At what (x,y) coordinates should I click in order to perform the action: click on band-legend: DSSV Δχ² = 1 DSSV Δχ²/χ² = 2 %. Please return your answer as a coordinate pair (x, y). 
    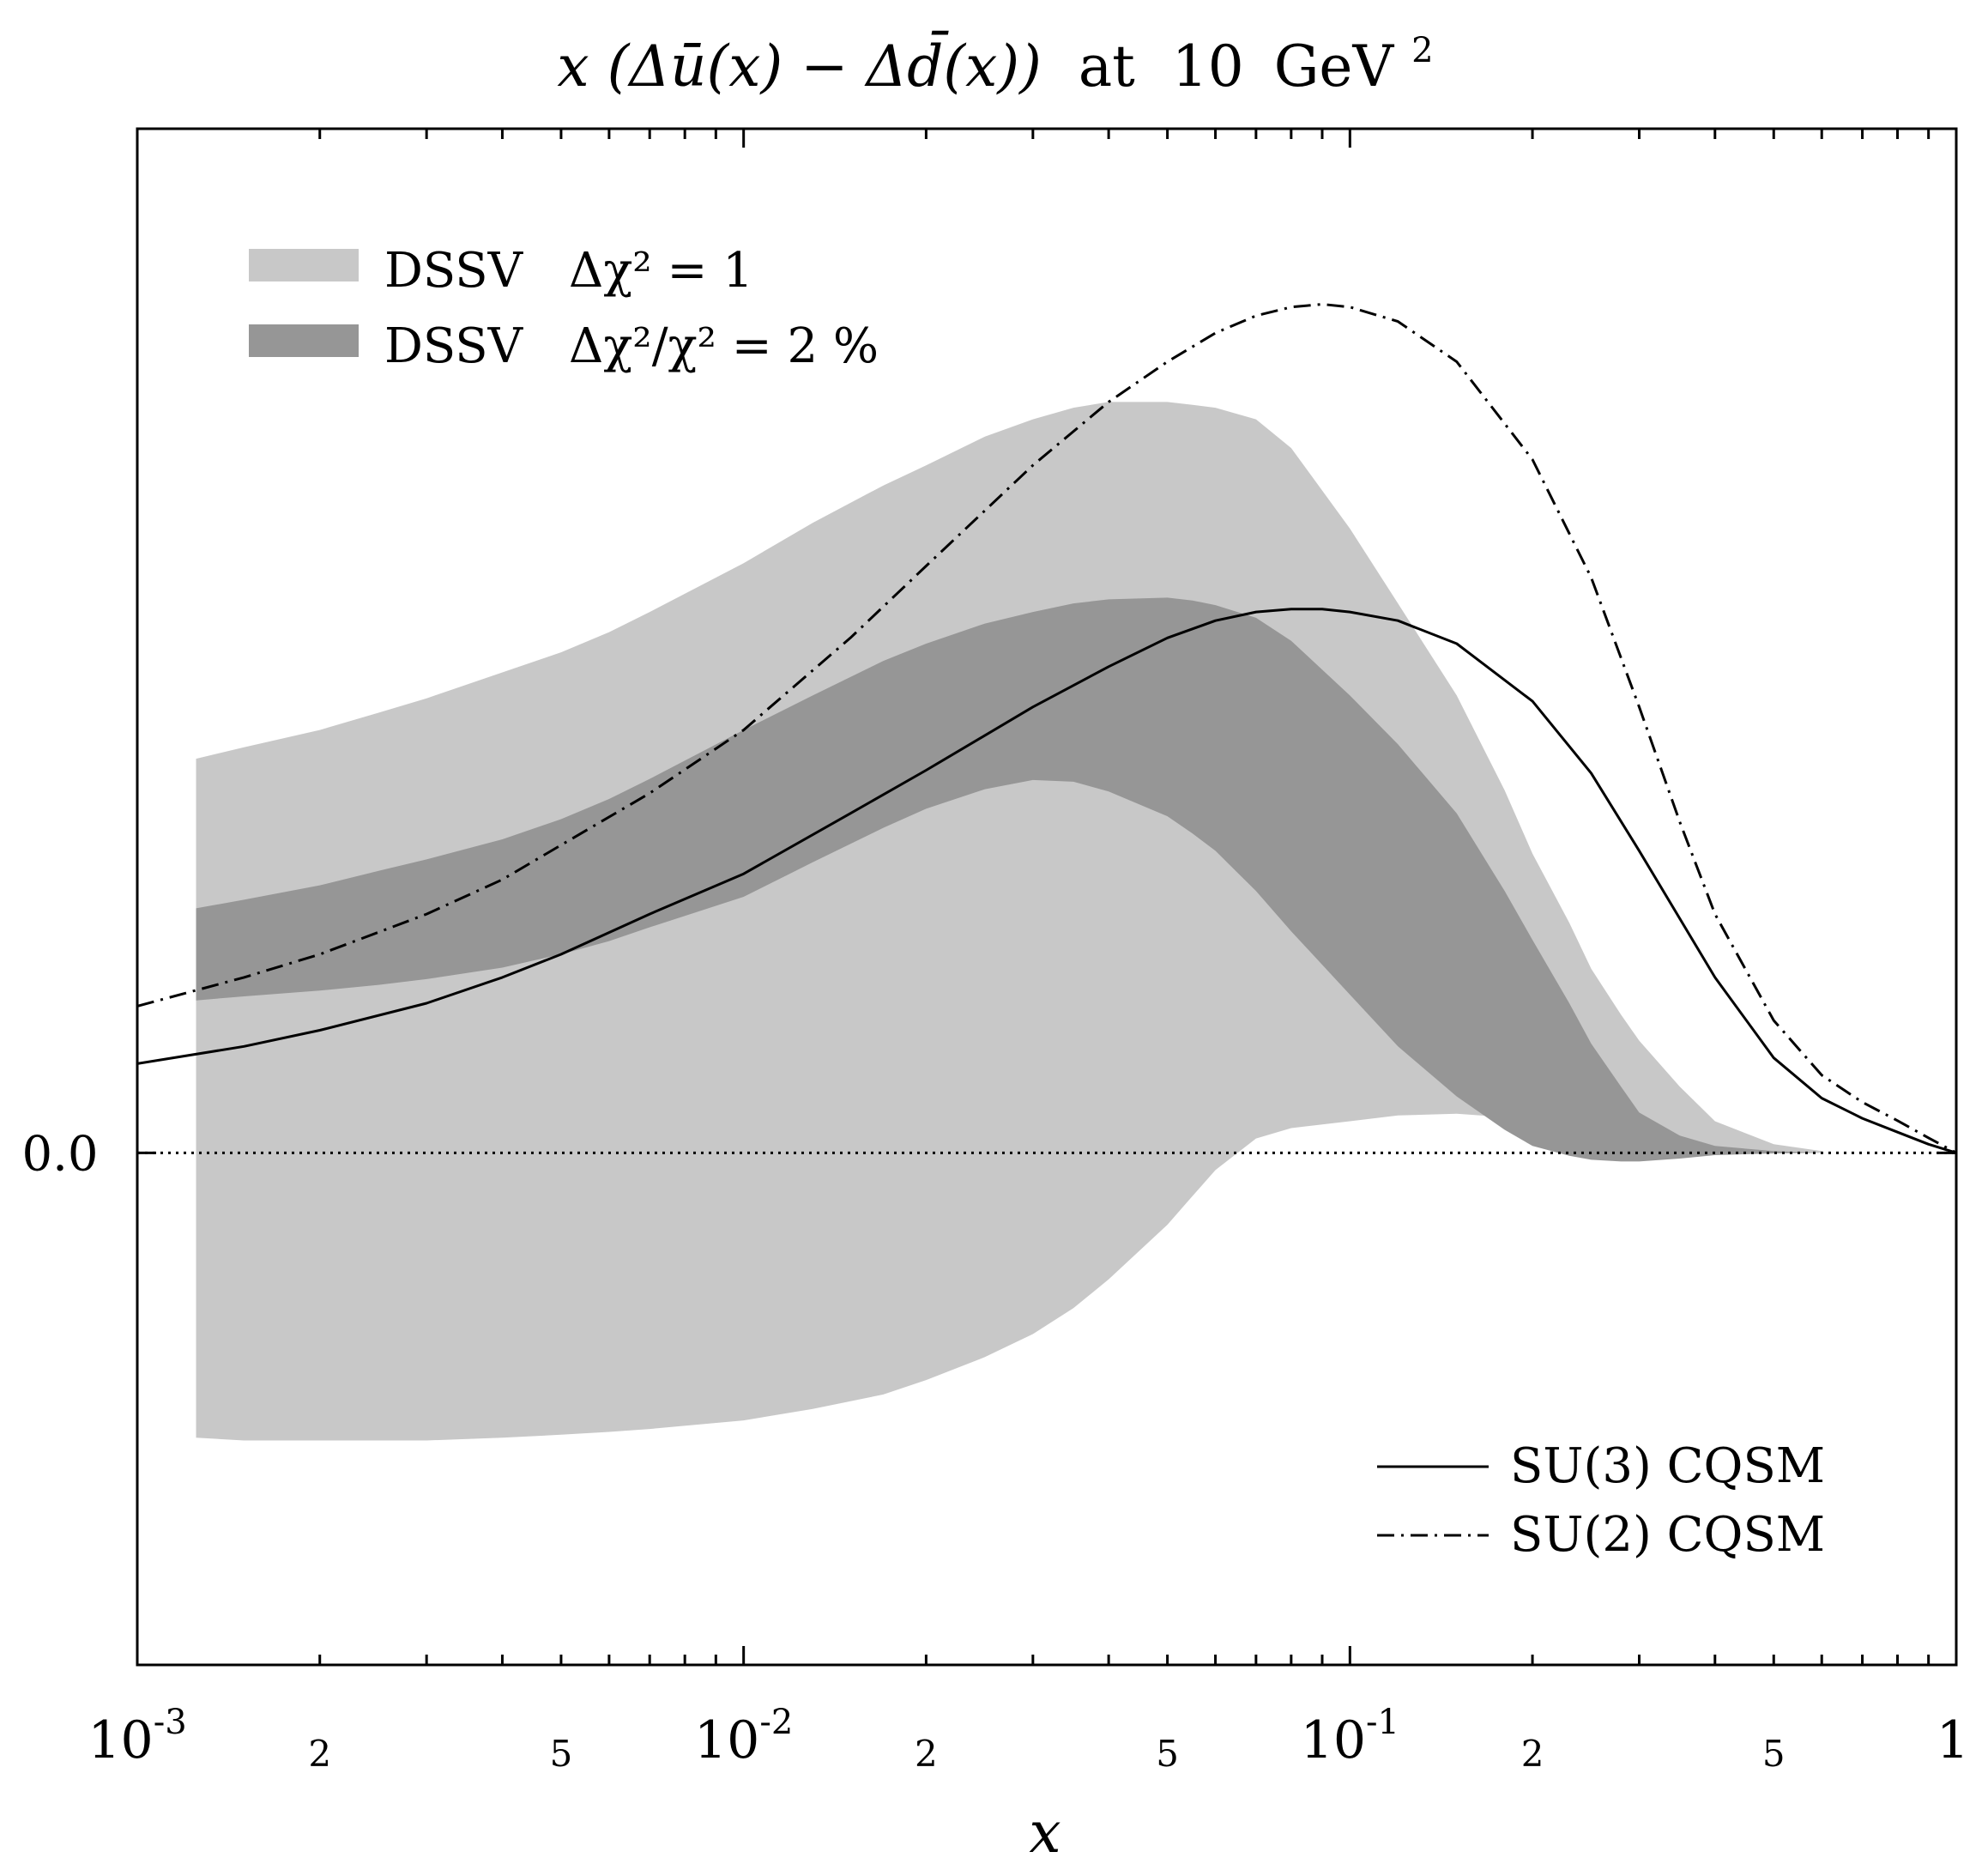
    Looking at the image, I should click on (564, 308).